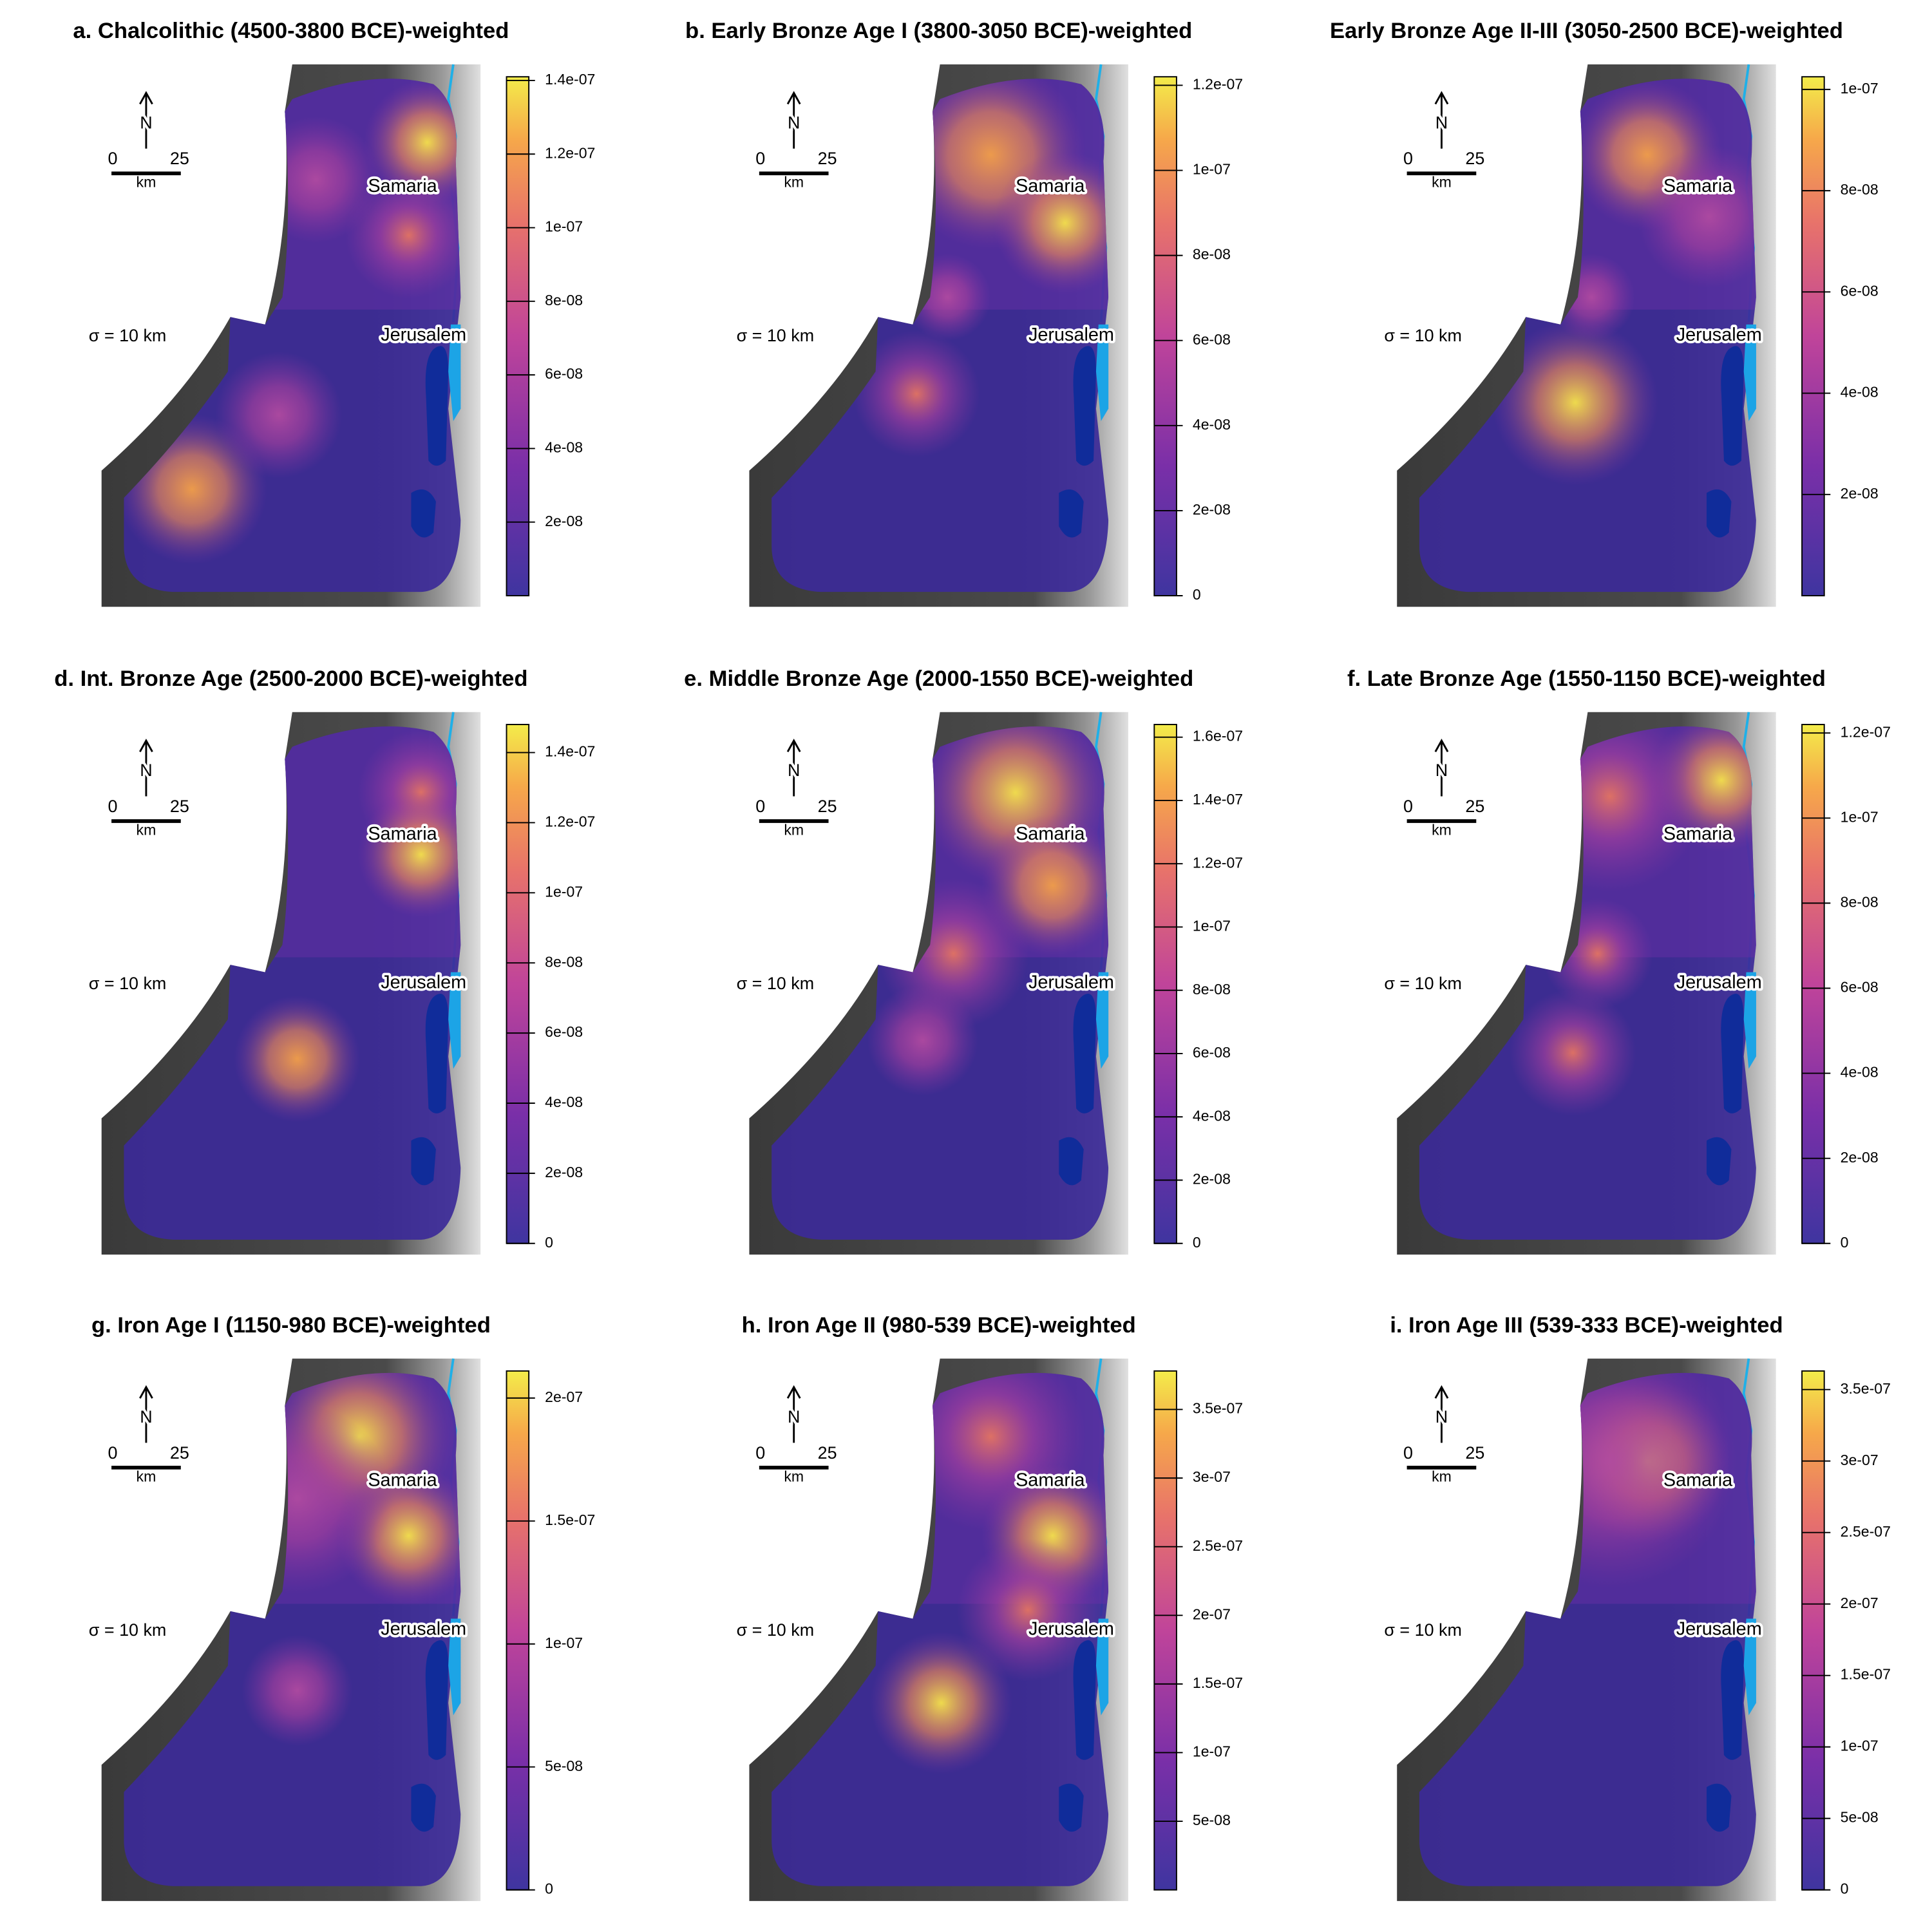 The height and width of the screenshot is (1932, 1932). I want to click on panel-title: g. Iron Age I (1150-980 BCE)-weighted, so click(291, 1325).